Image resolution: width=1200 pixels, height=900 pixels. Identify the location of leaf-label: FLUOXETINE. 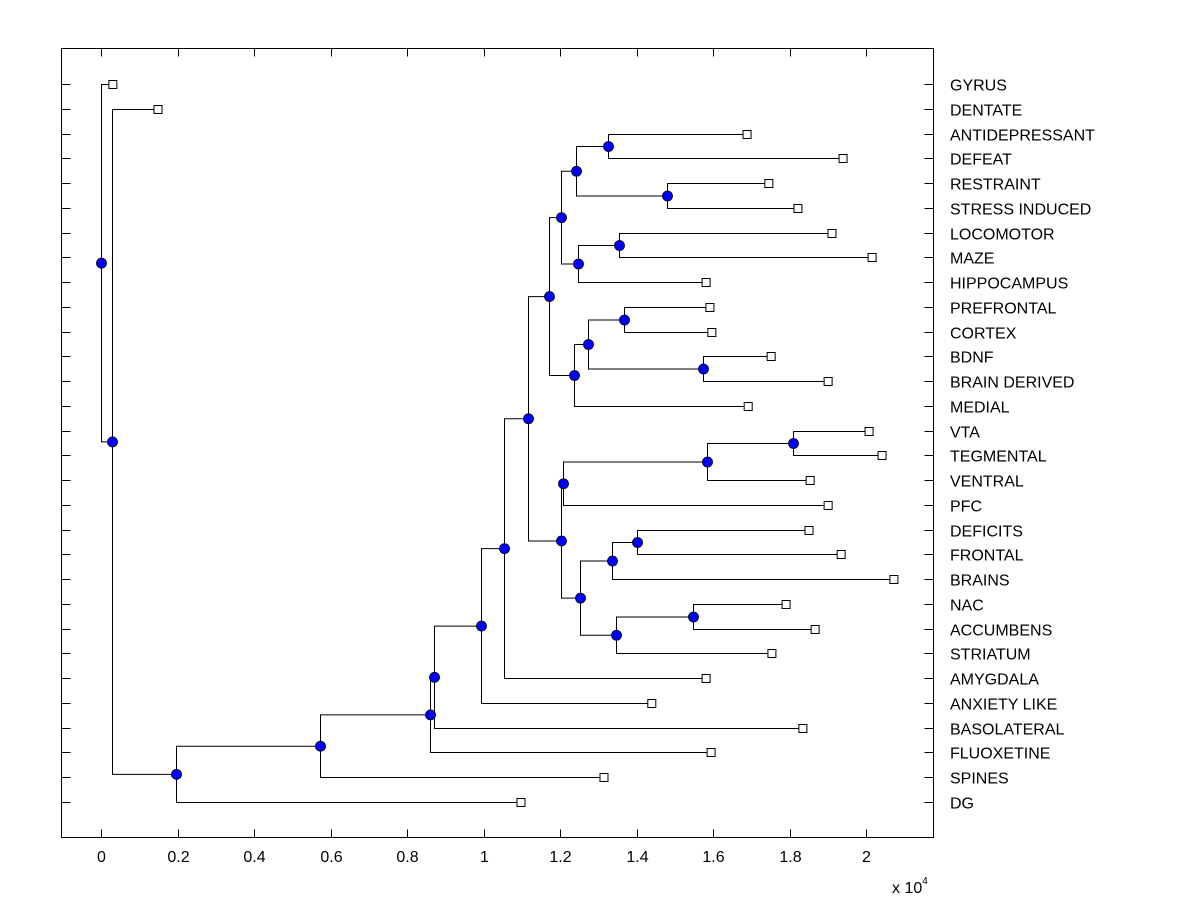
(1000, 754).